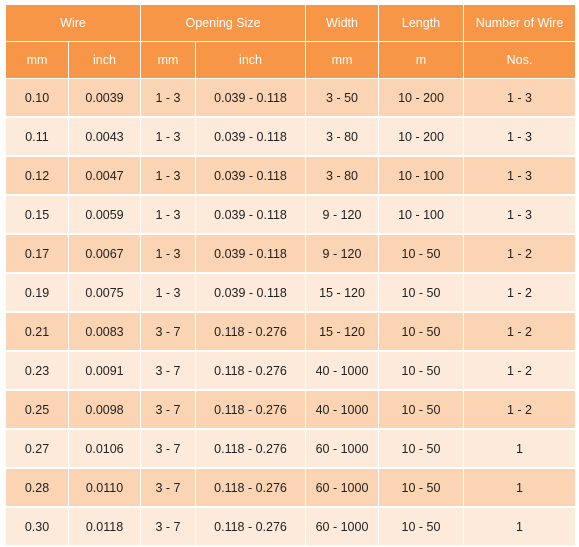 This screenshot has height=547, width=579. What do you see at coordinates (37, 332) in the screenshot?
I see `cell-wire-mm: 0.21` at bounding box center [37, 332].